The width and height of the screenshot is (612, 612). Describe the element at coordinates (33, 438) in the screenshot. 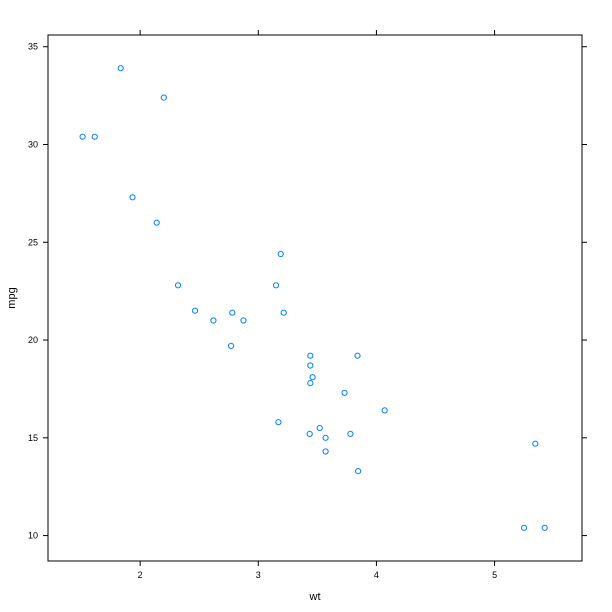

I see `y-tick-label: 15` at that location.